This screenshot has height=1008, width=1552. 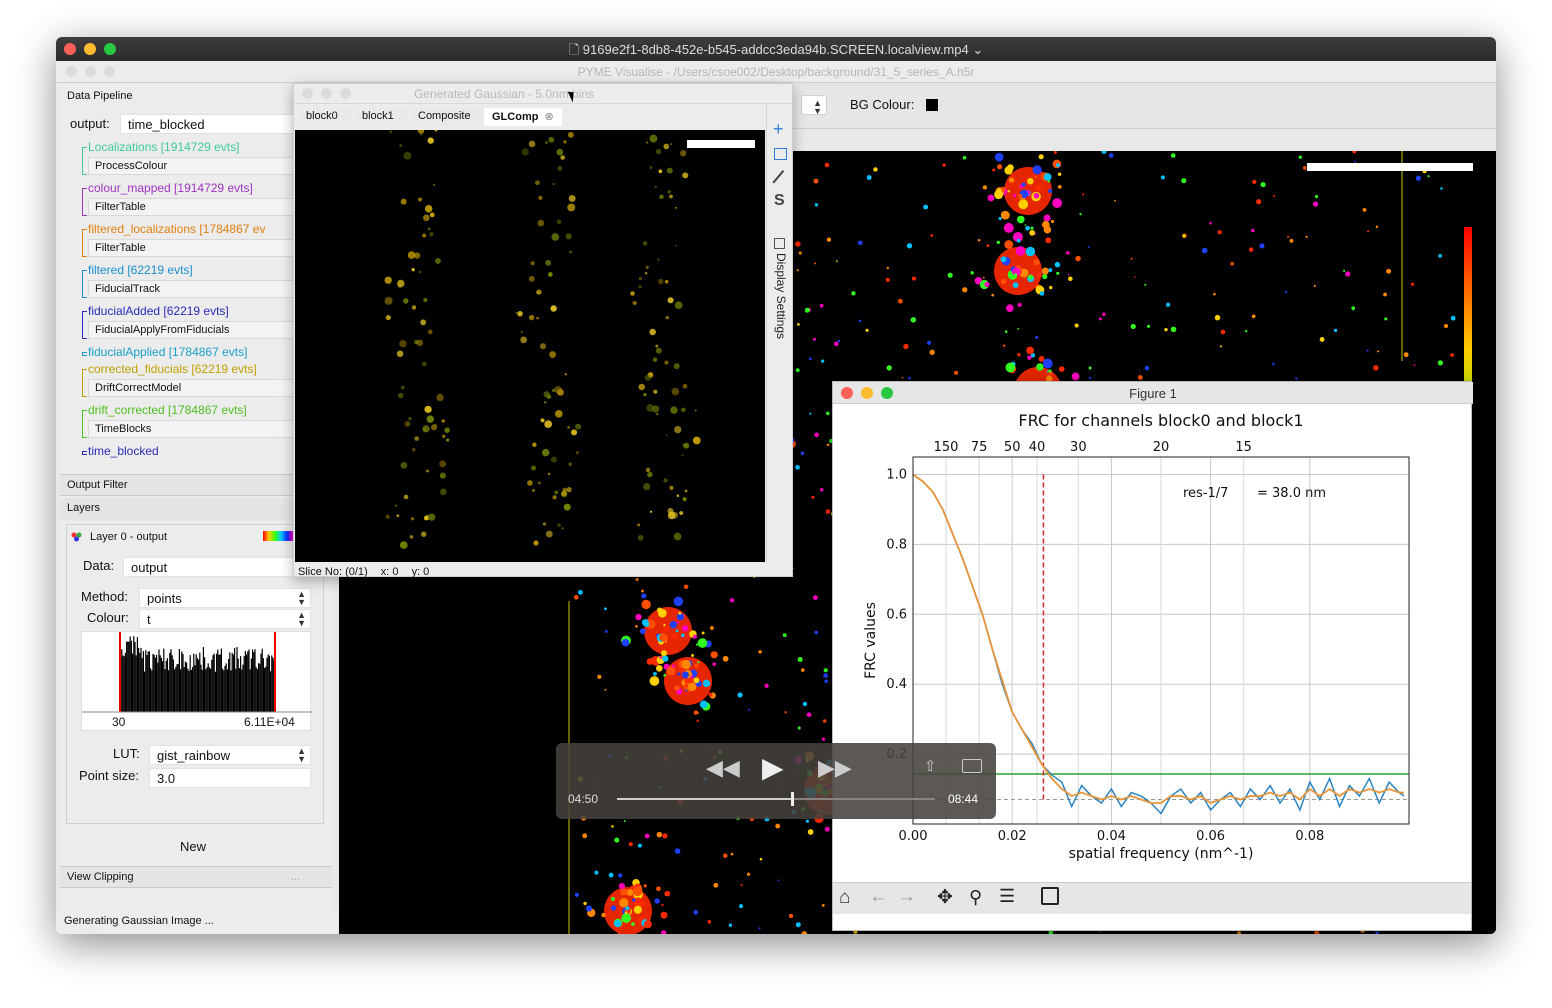 I want to click on back-arrow-icon: ←, so click(x=878, y=896).